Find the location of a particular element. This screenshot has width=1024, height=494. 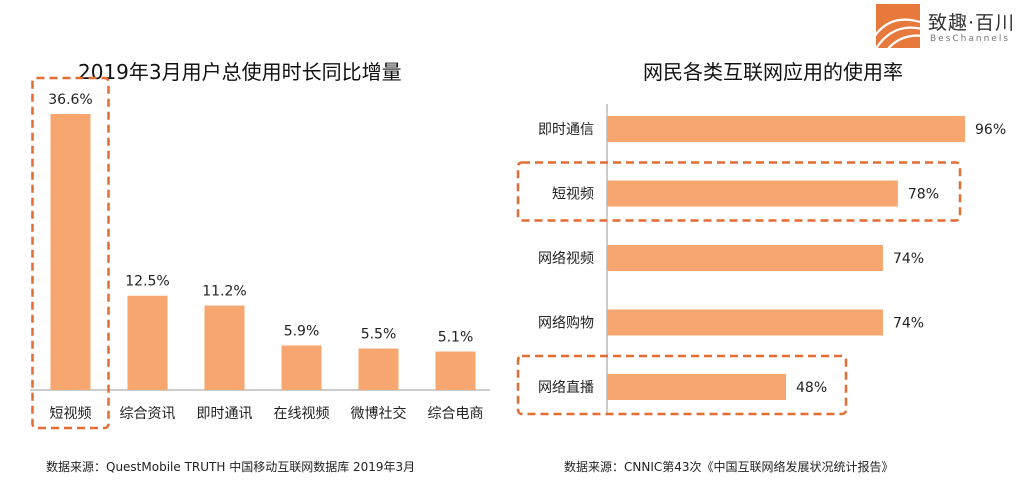

right-chart-title: 网民各类互联网应用的使用率 is located at coordinates (773, 72).